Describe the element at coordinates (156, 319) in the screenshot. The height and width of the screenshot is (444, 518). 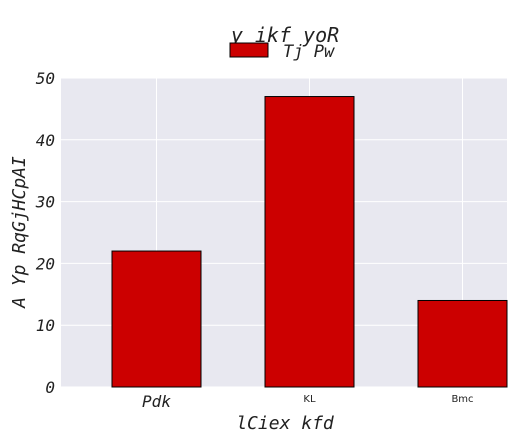
I see `bar-pdk` at that location.